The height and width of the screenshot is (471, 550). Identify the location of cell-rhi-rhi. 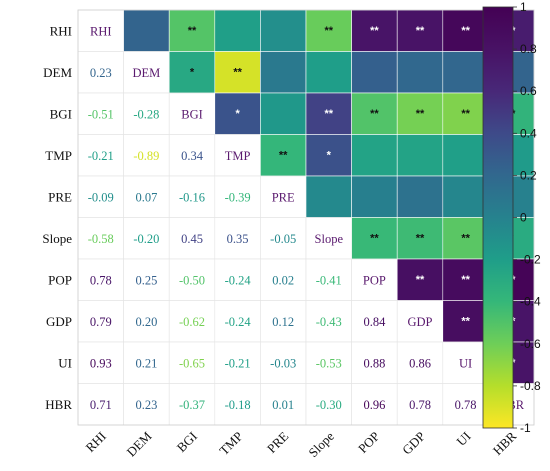
(100, 30).